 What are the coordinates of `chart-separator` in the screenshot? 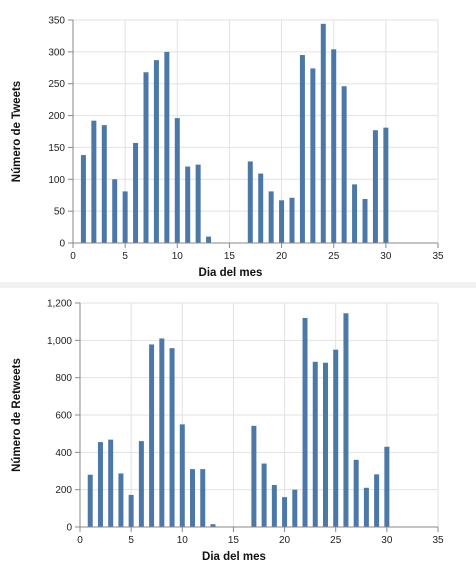 It's located at (238, 285).